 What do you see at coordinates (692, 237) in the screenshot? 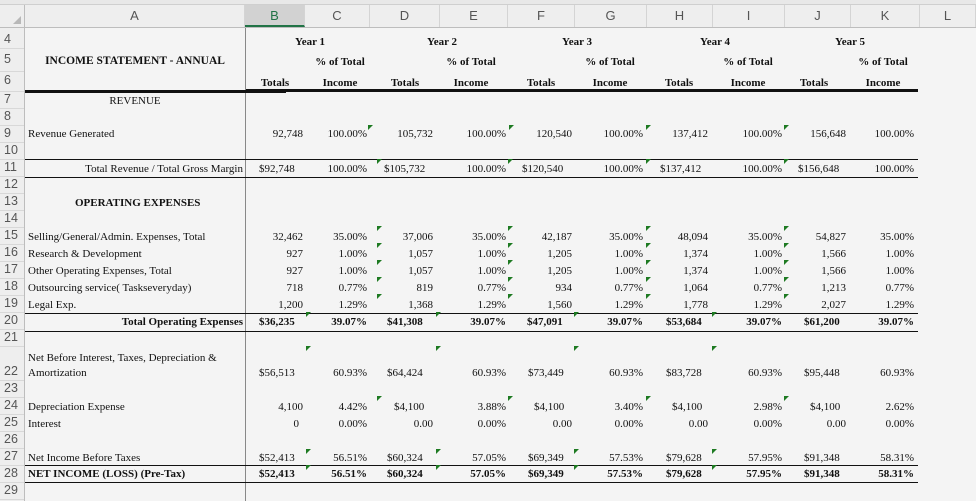
I see `value-cell: 48,094` at bounding box center [692, 237].